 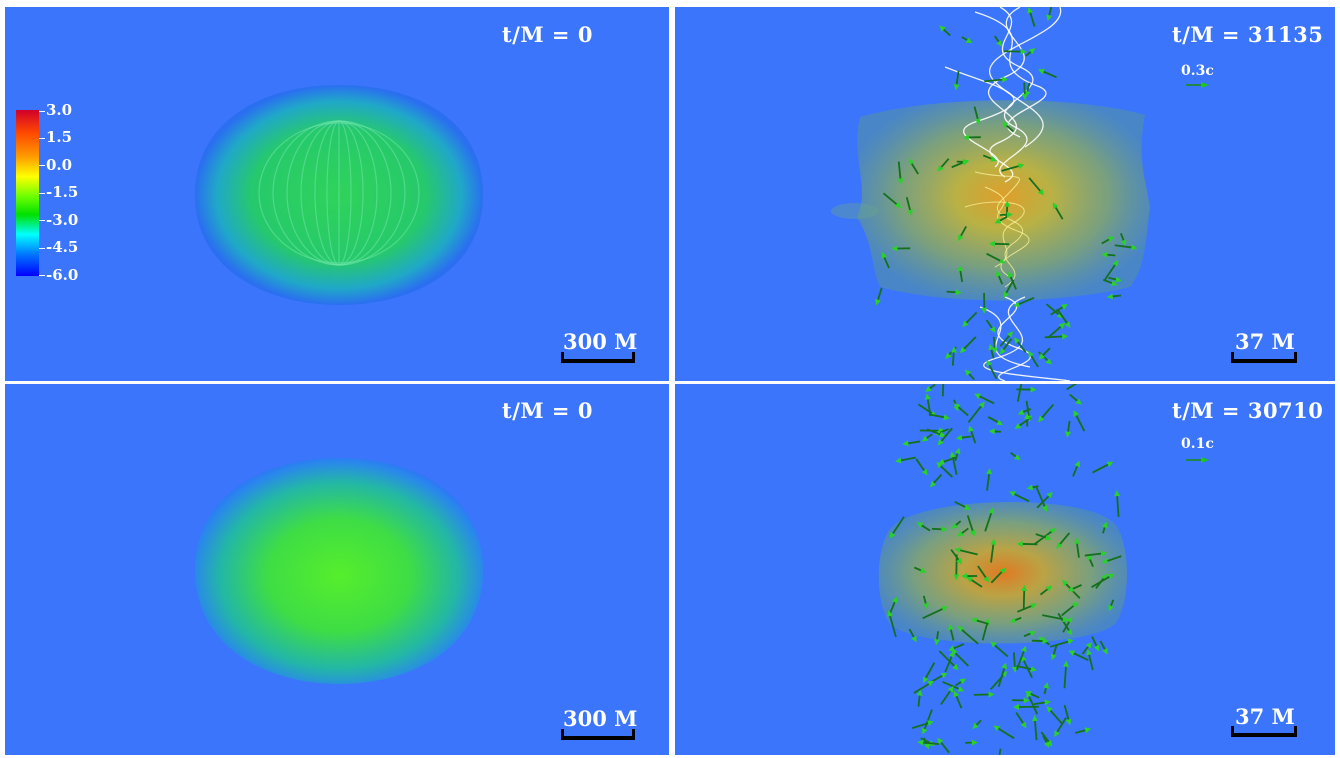 I want to click on velocity-reference-label: 0.1c, so click(x=1197, y=444).